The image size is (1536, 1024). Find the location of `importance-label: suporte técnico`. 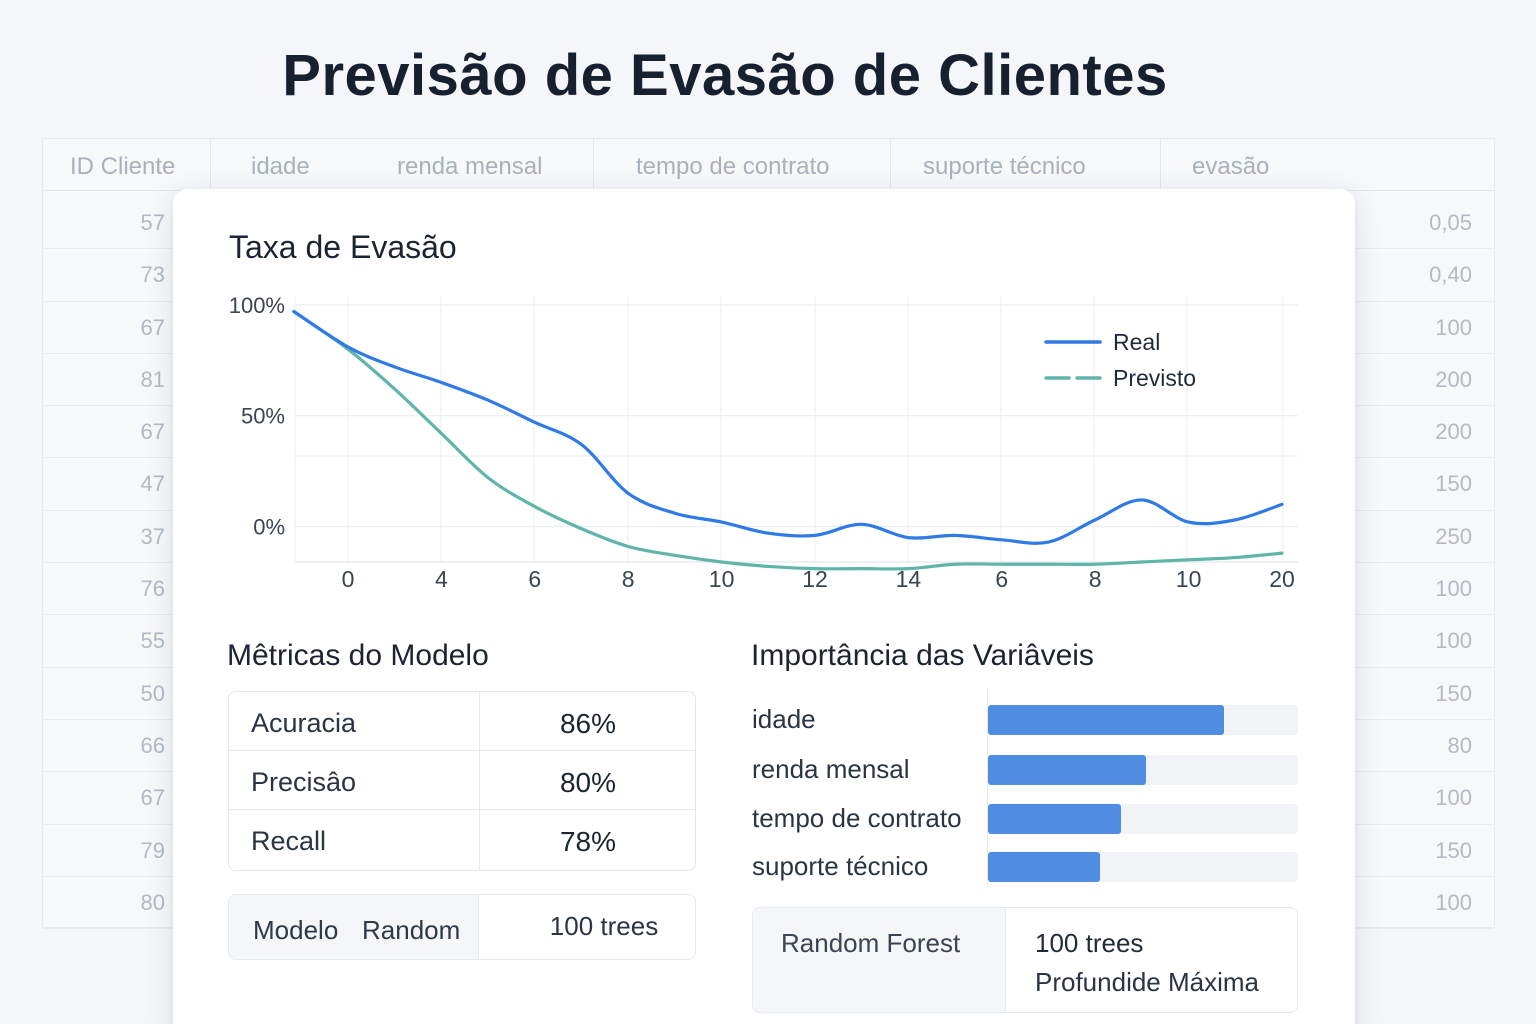

importance-label: suporte técnico is located at coordinates (840, 866).